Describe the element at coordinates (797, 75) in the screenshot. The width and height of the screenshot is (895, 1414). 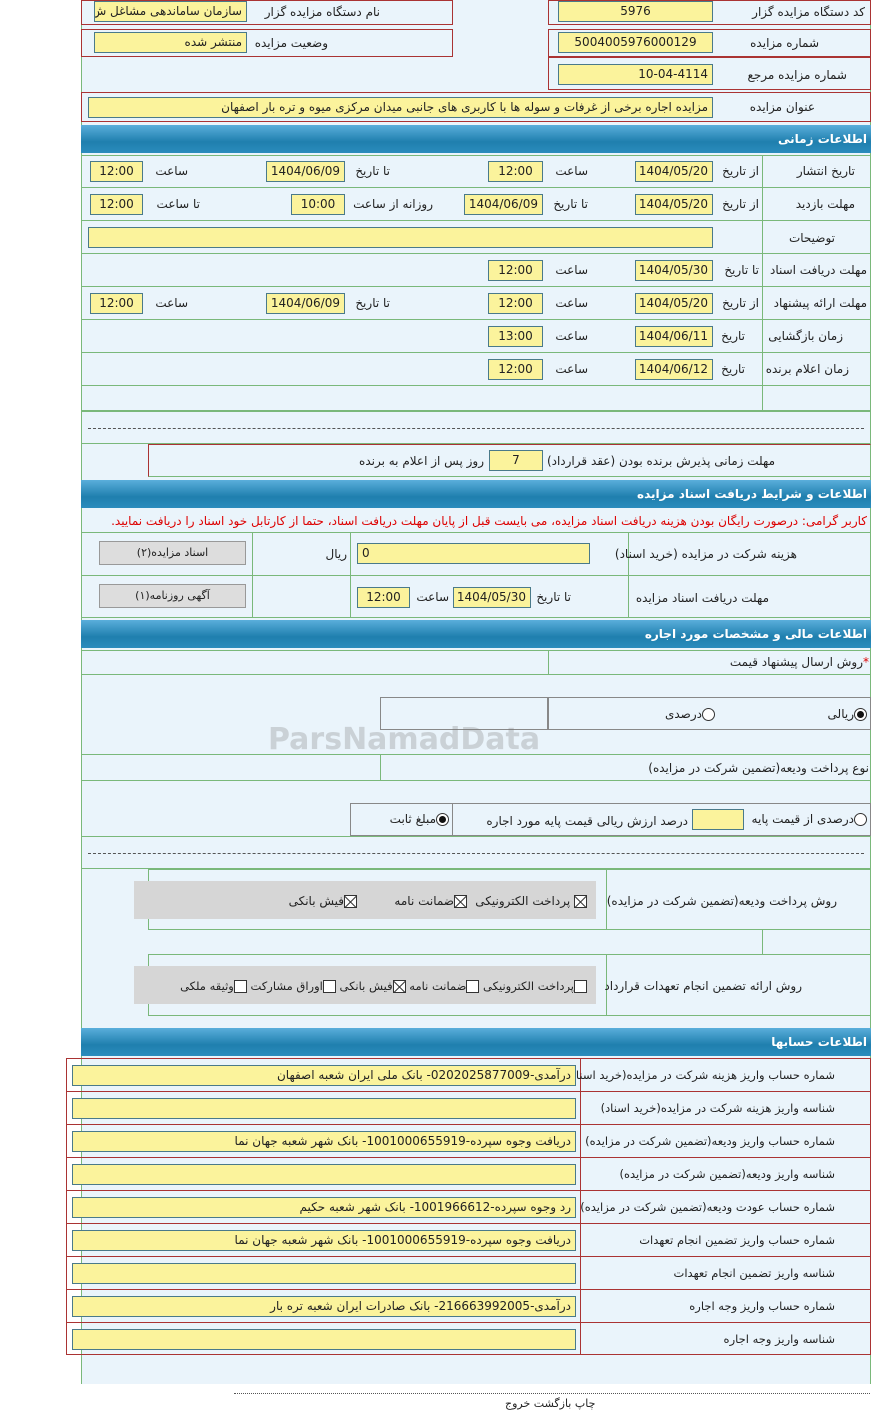
I see `ref-no-label: شماره مزایده مرجع` at that location.